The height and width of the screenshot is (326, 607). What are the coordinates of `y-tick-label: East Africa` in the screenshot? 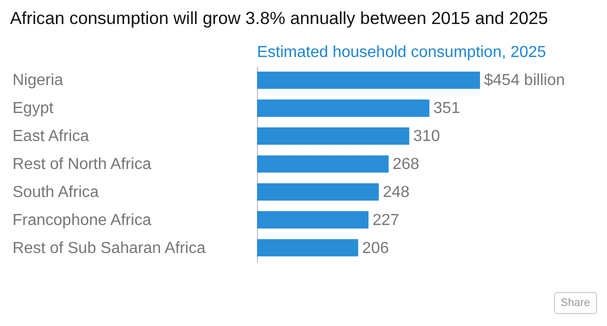 It's located at (51, 137).